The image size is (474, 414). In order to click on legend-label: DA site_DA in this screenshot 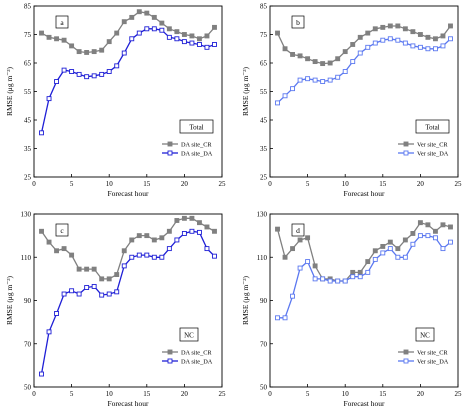, I will do `click(197, 153)`.